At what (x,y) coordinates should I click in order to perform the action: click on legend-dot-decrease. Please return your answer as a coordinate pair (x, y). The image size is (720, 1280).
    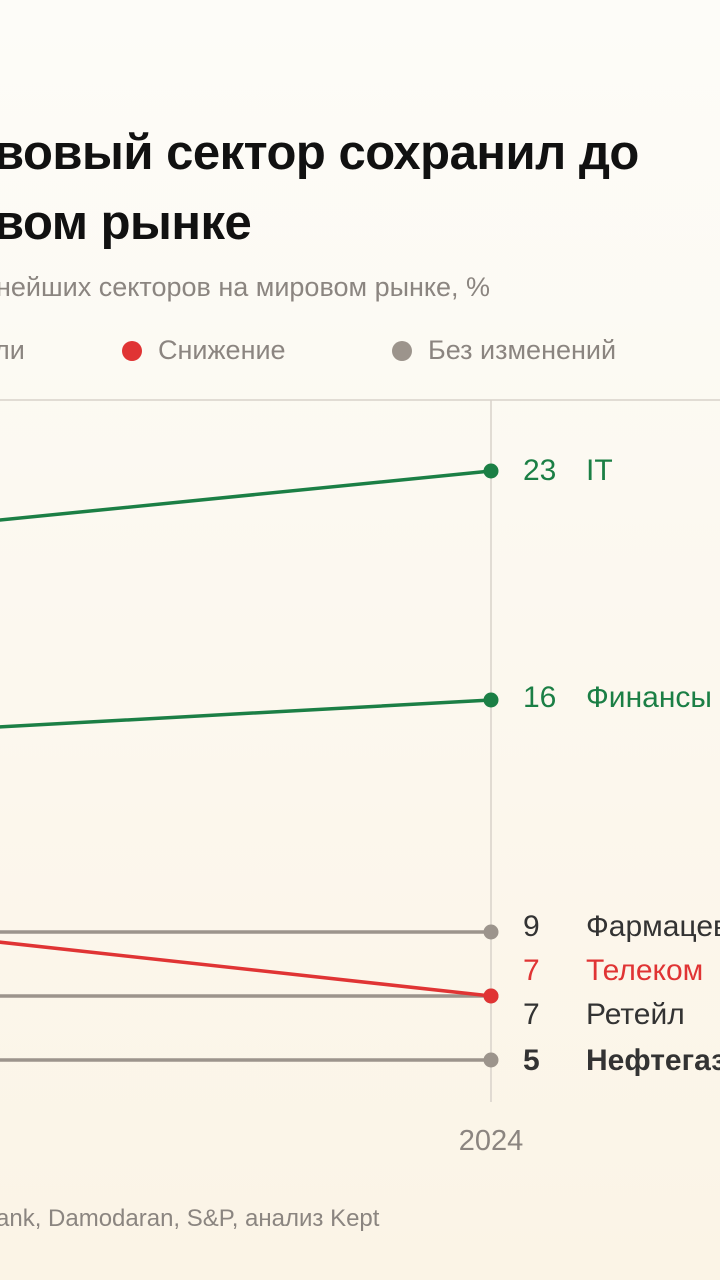
    Looking at the image, I should click on (132, 351).